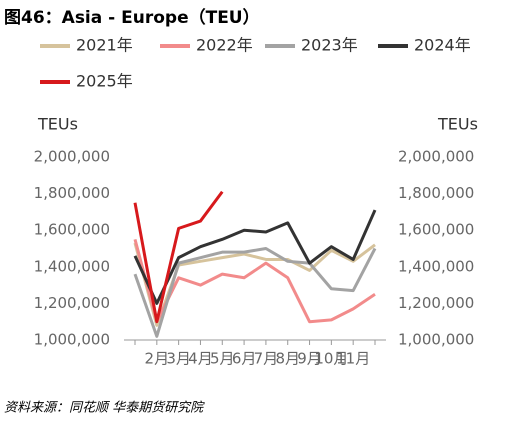  I want to click on y-tick-label: 1,800,000, so click(72, 193).